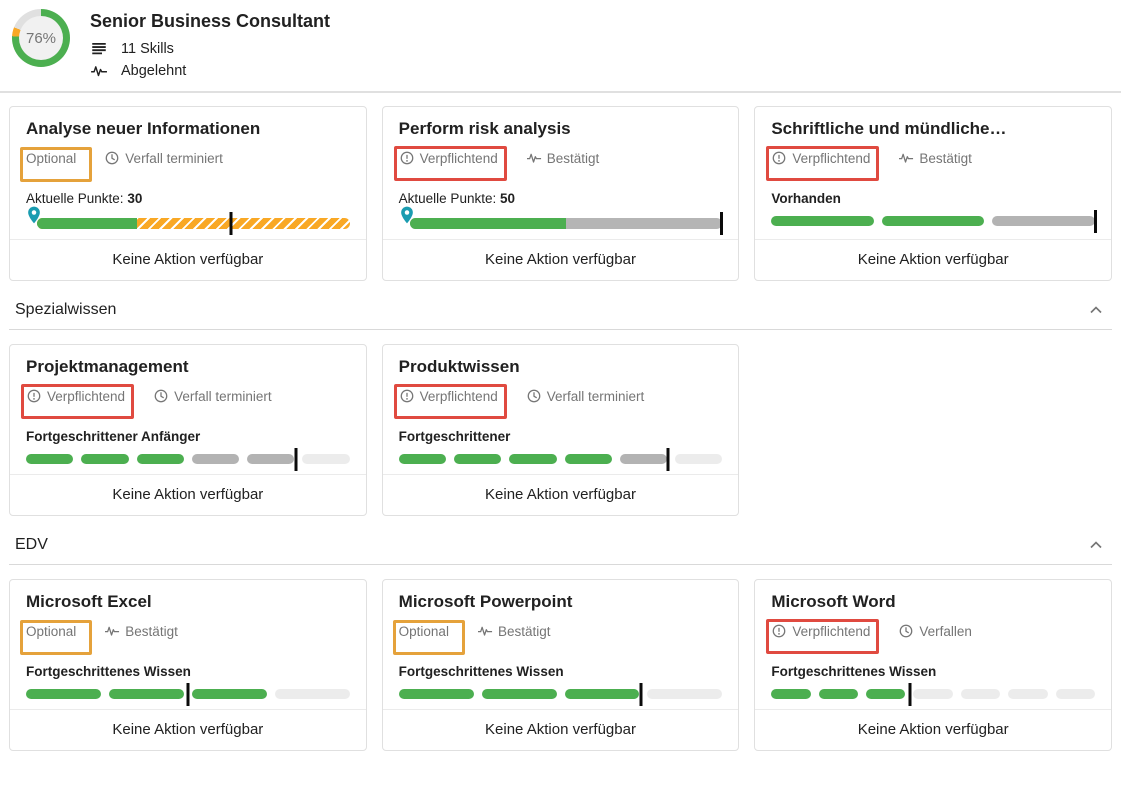  What do you see at coordinates (833, 601) in the screenshot?
I see `skill-title: Microsoft Word` at bounding box center [833, 601].